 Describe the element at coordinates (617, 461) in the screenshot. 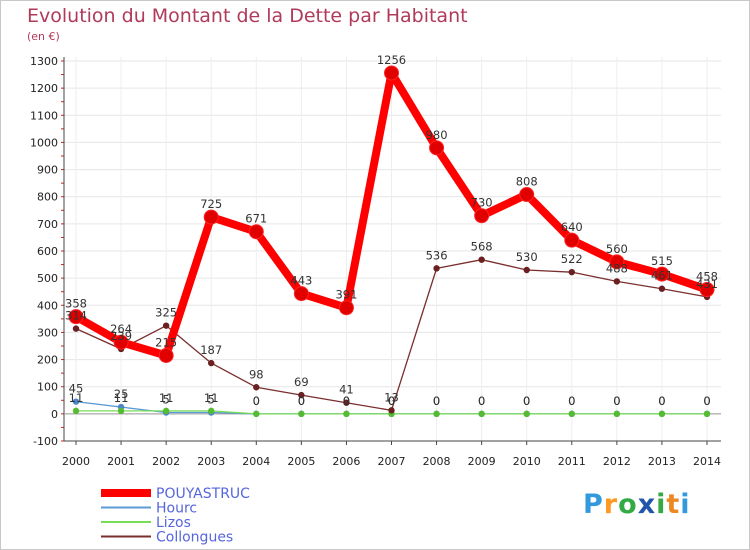

I see `x-tick-label: 2012` at that location.